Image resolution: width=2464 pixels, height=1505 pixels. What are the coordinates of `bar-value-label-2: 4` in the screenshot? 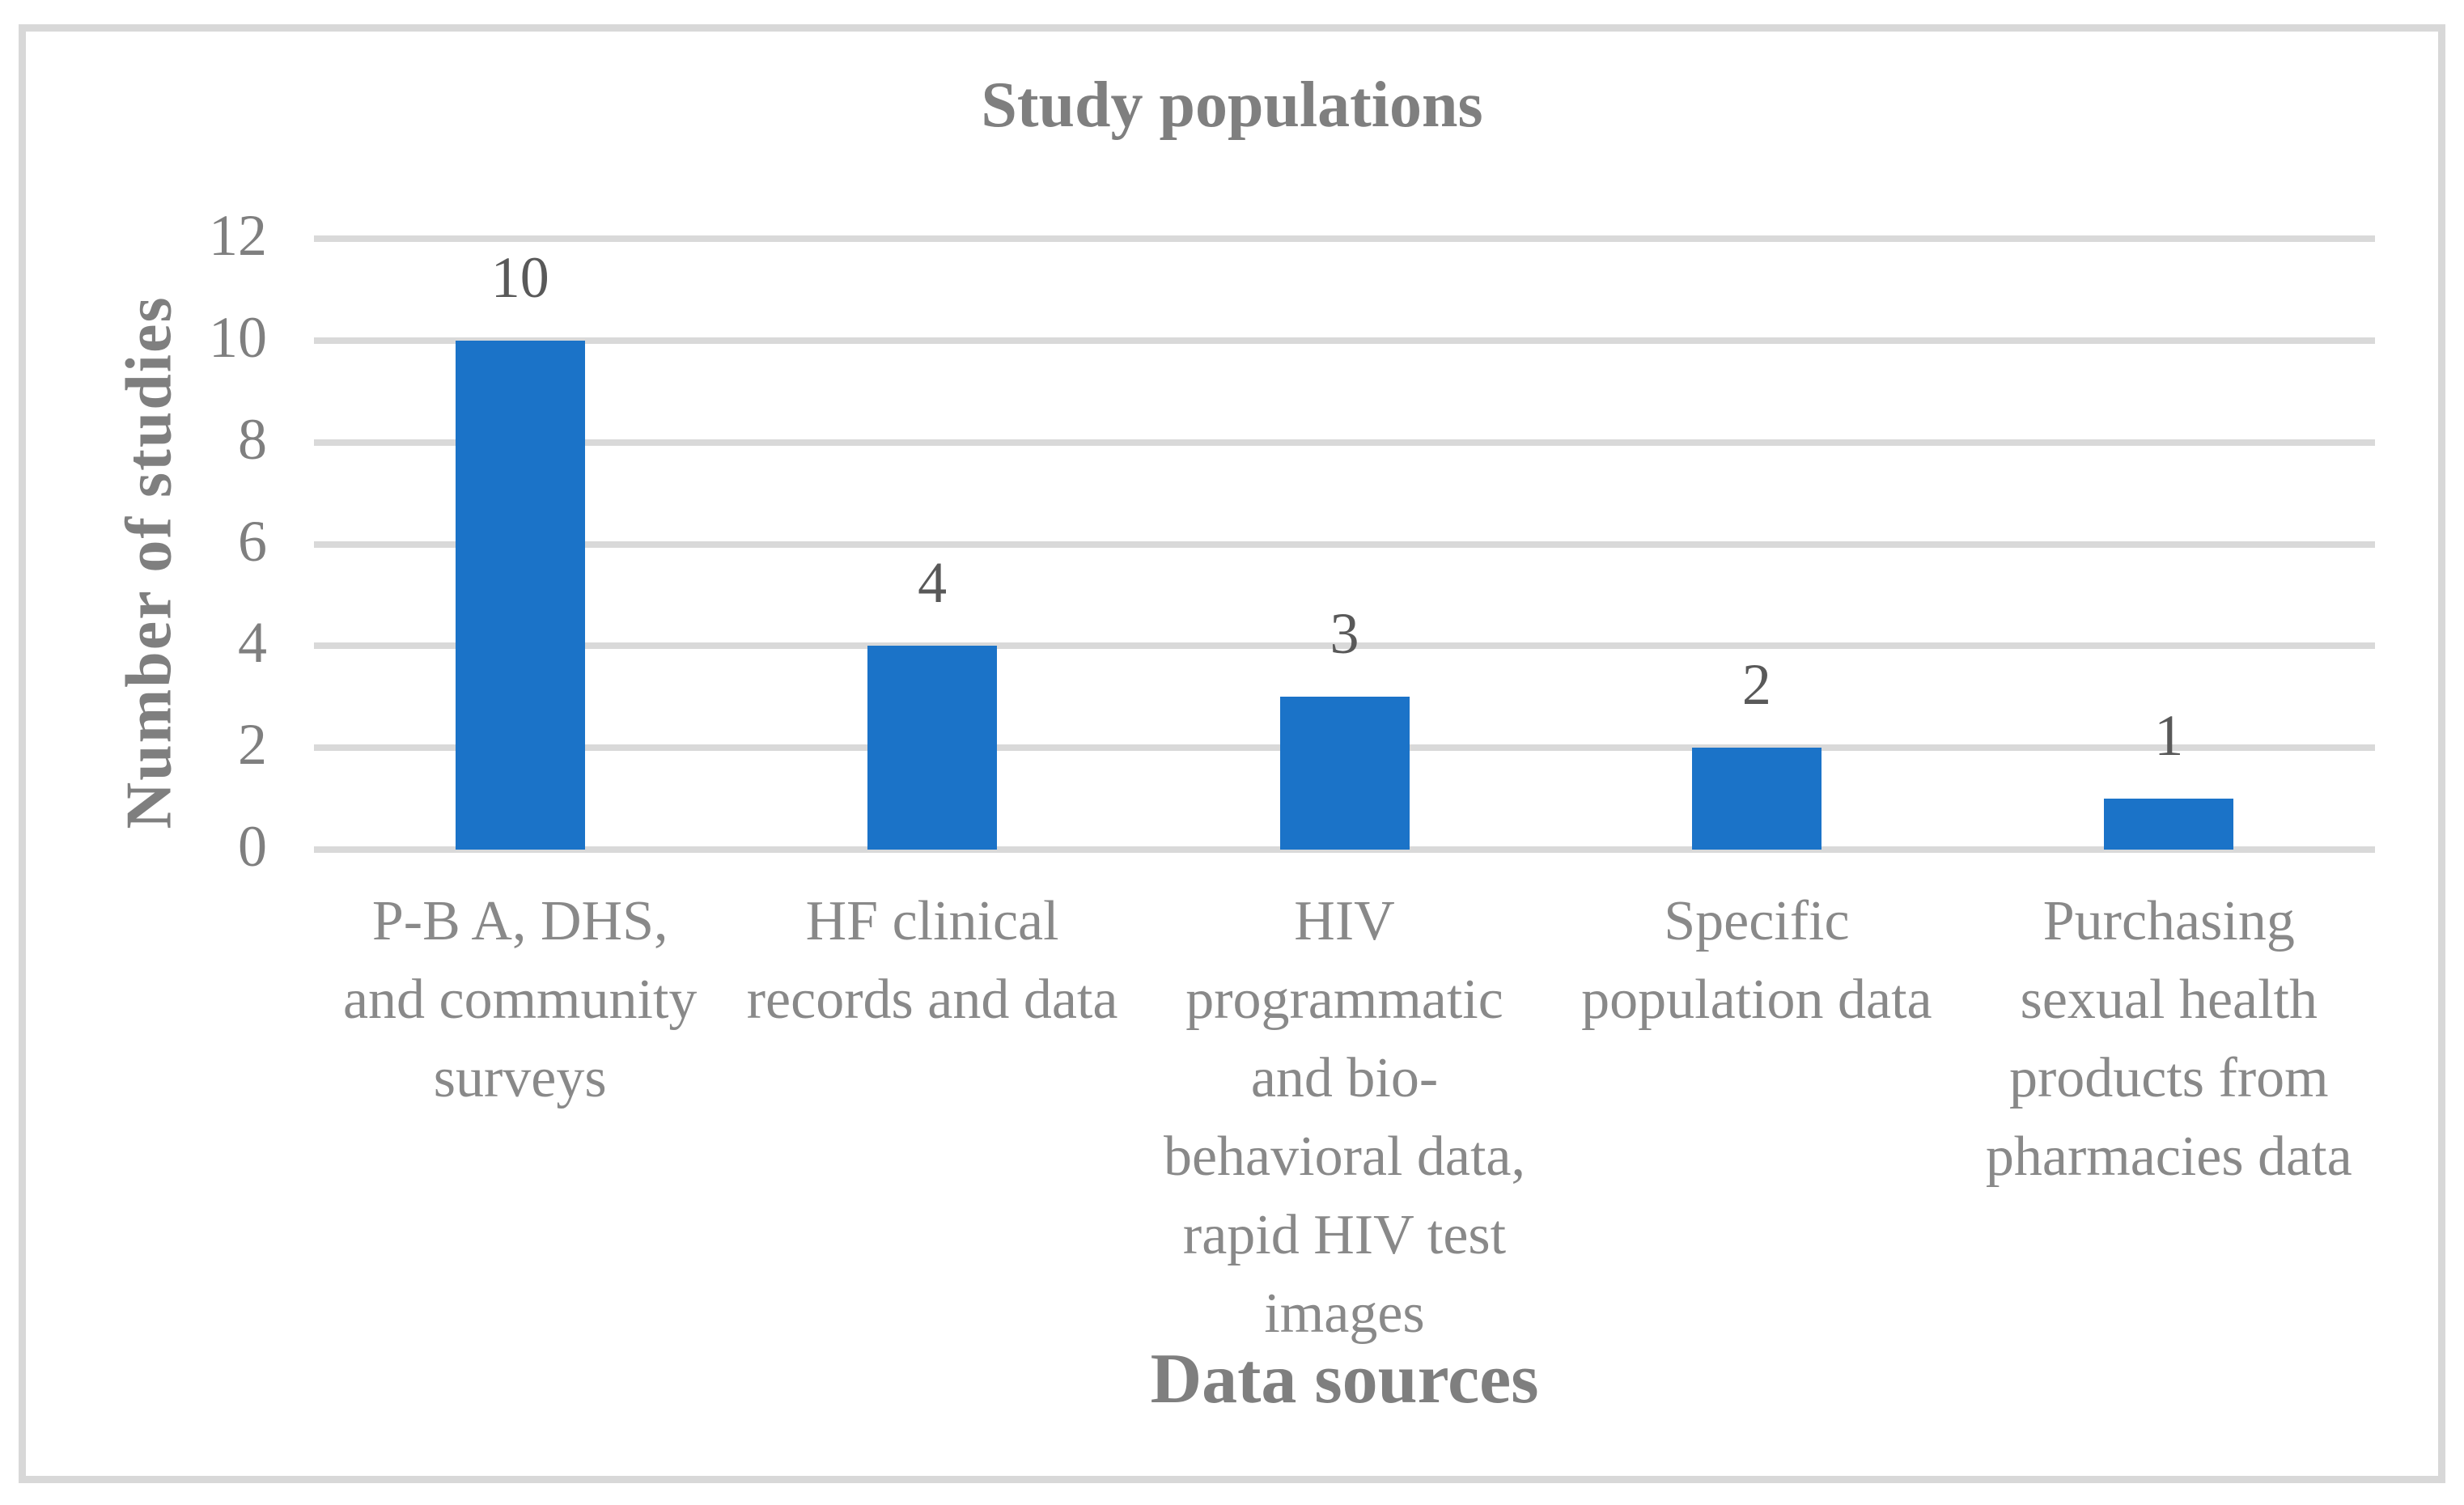 It's located at (933, 583).